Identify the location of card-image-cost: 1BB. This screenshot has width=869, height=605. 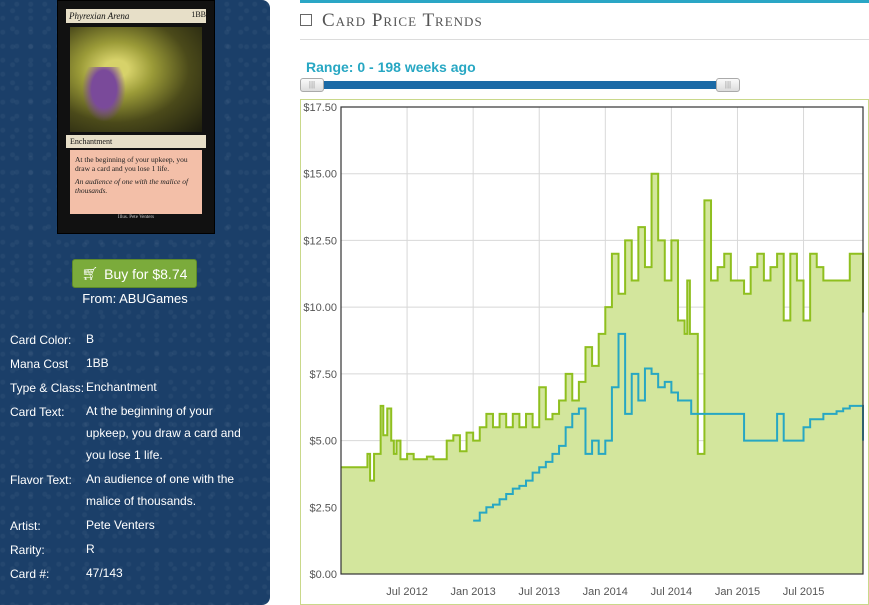
(198, 14).